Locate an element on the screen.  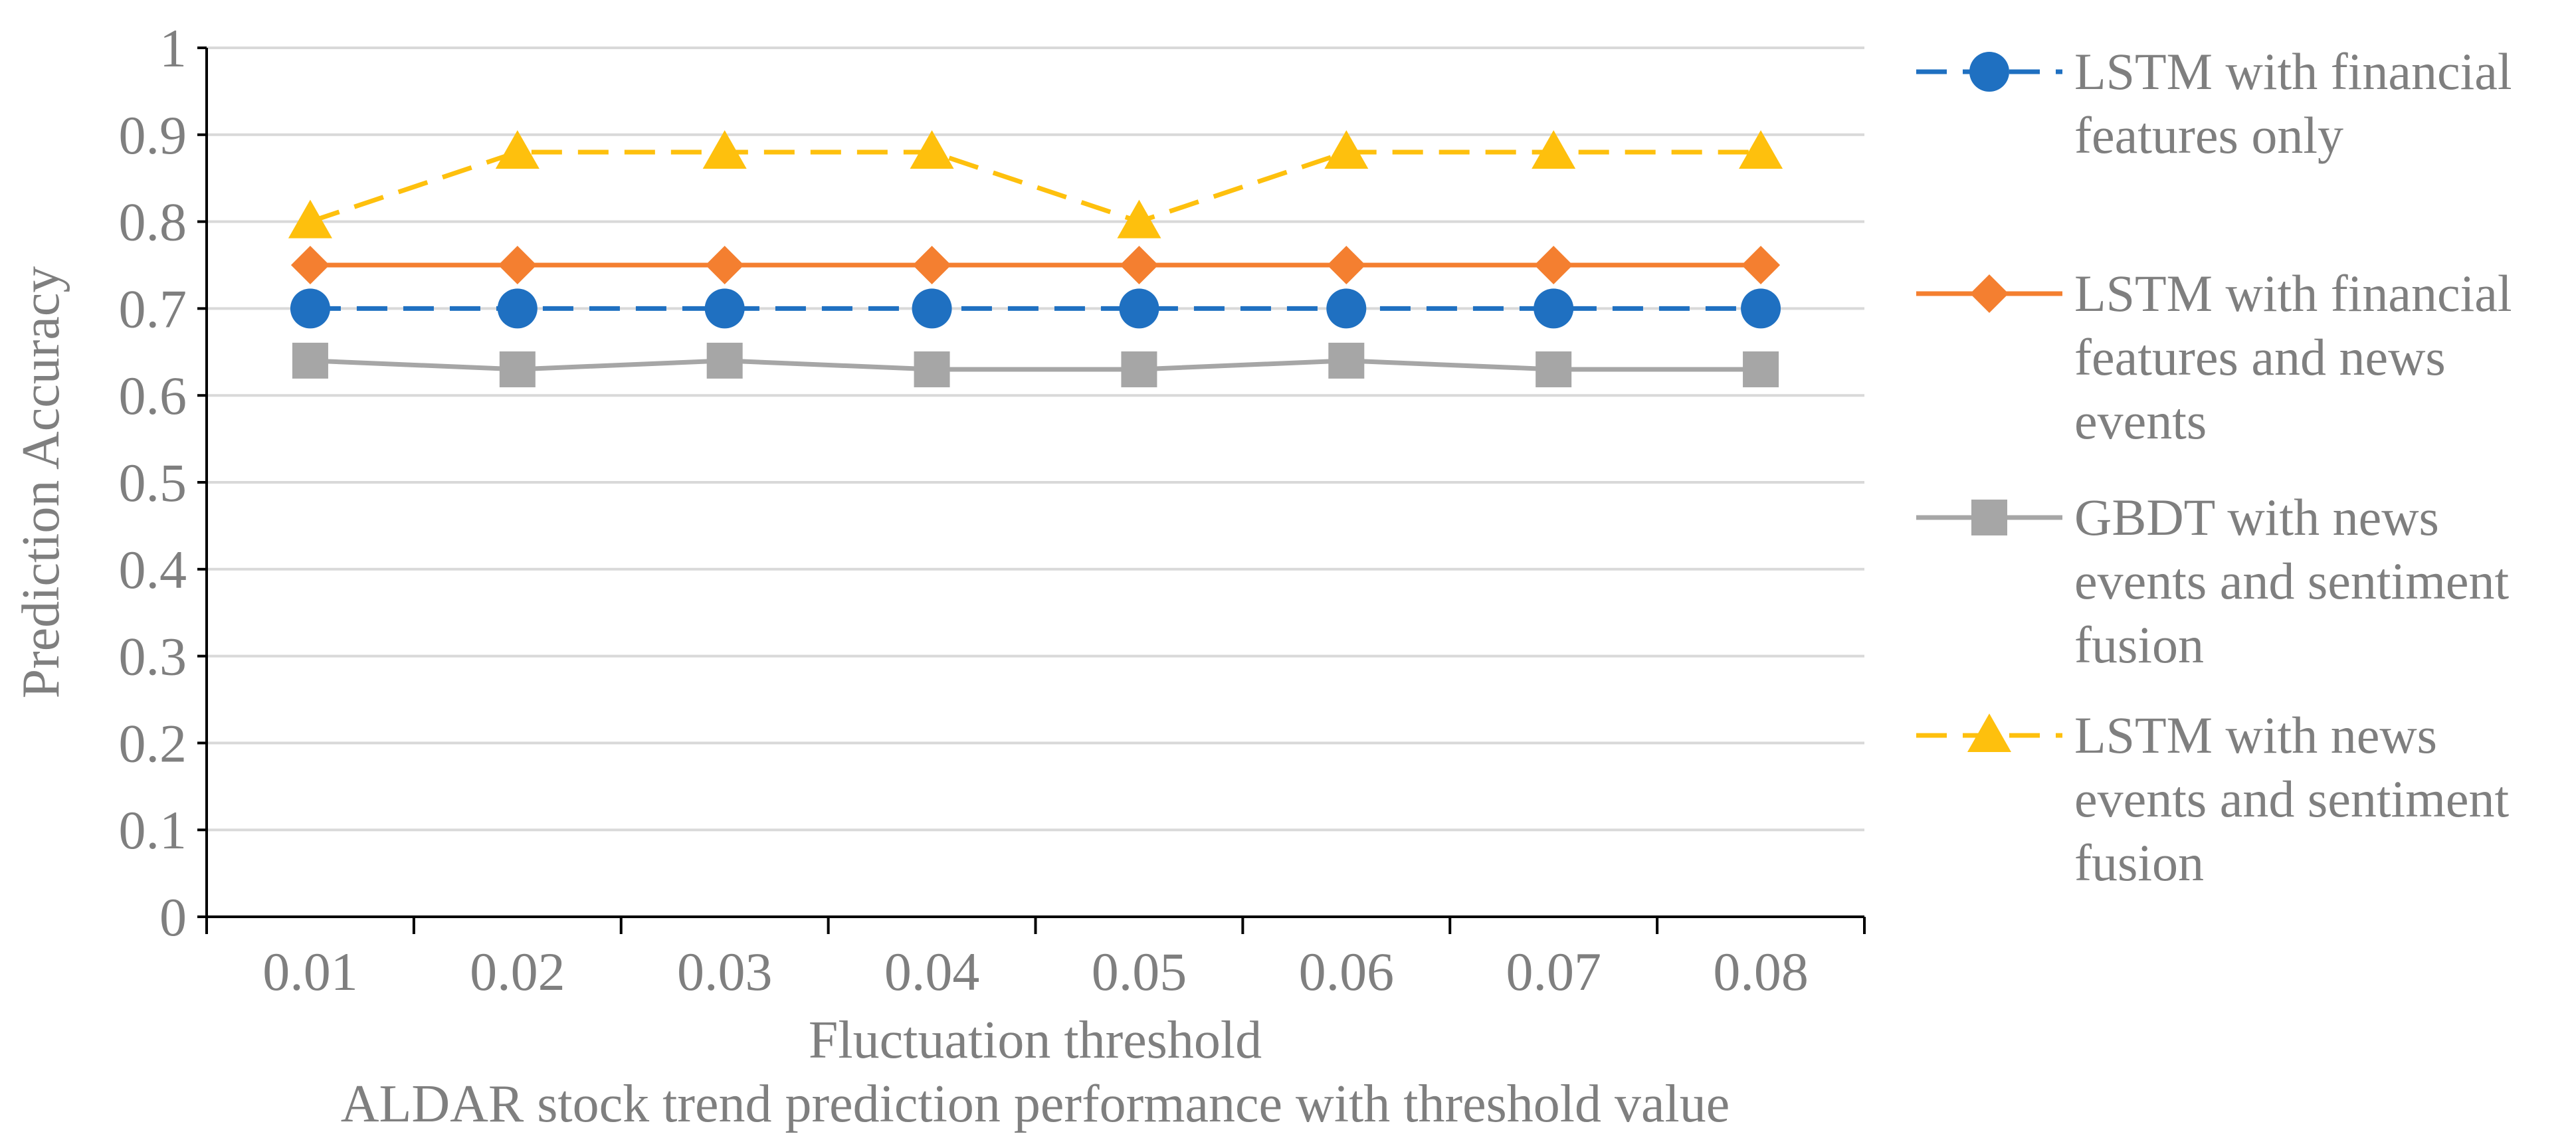
legend-entry: LSTM with financial features only is located at coordinates (2214, 103).